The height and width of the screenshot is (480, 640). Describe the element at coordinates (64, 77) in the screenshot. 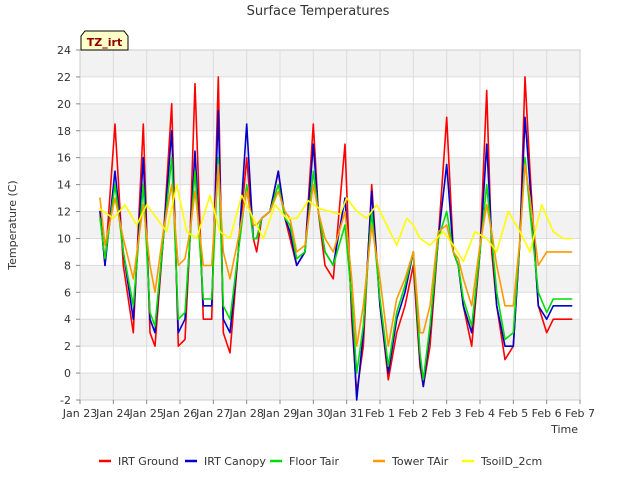

I see `y-tick-label: 22` at that location.